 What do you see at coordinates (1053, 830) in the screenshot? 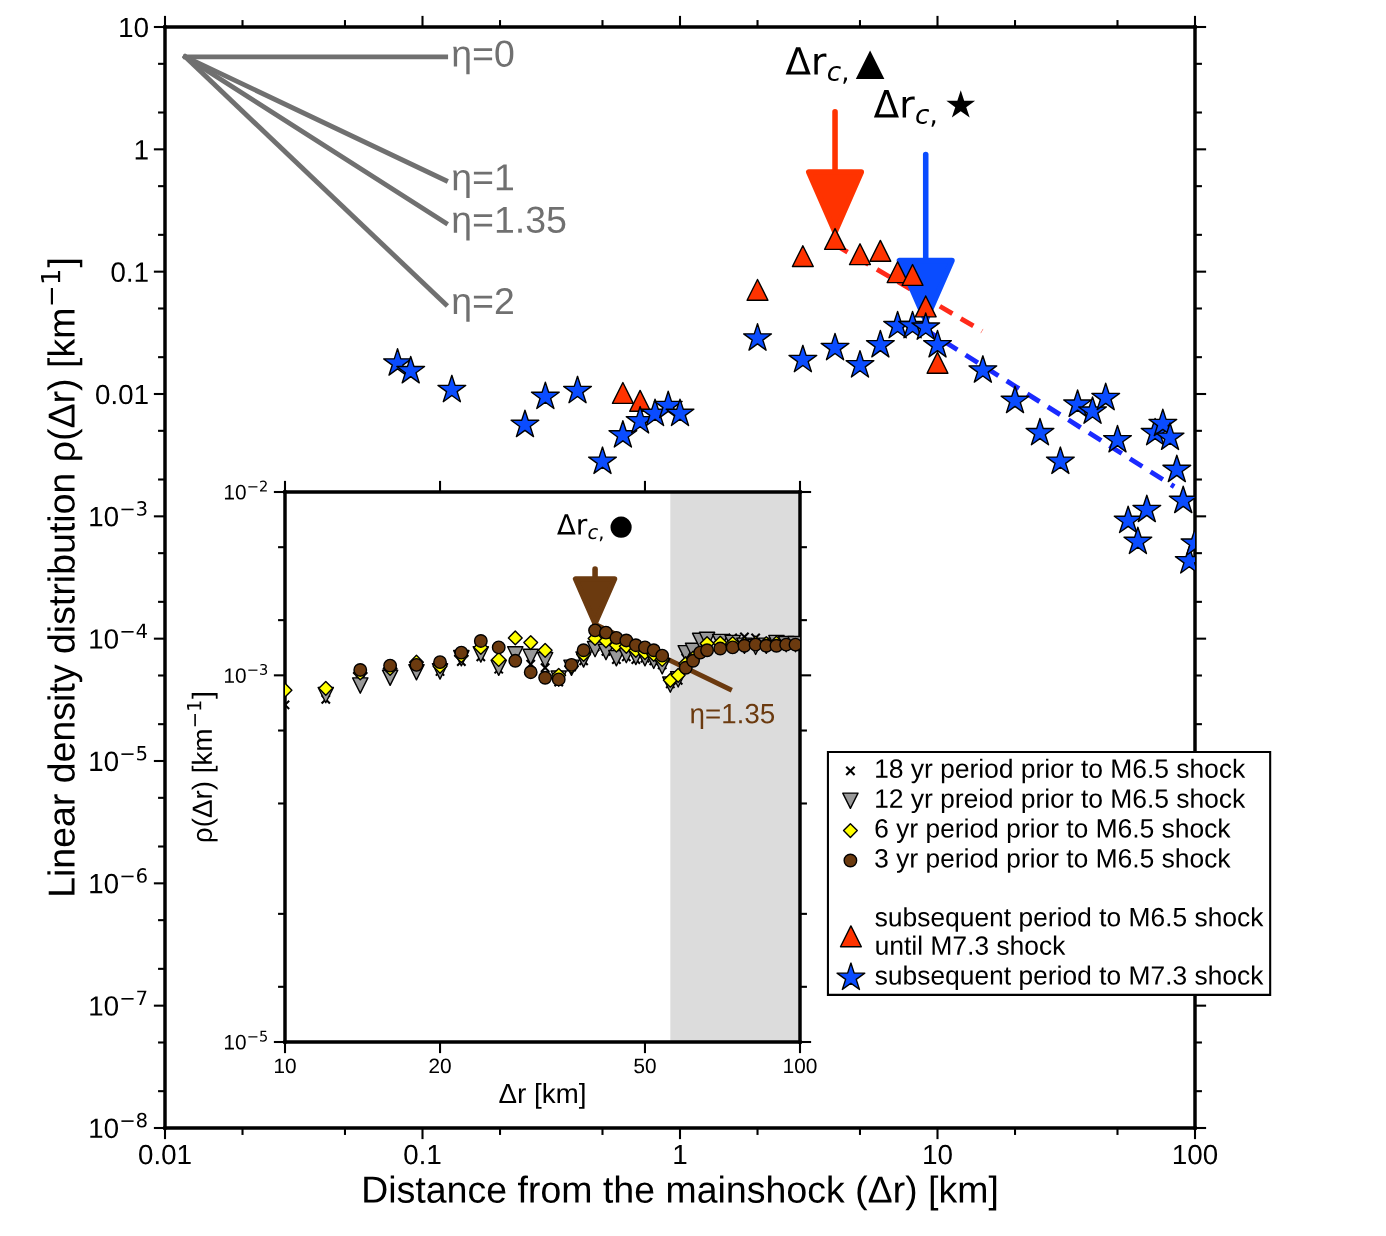
I see `legend-label: 6 yr period prior to M6.5 shock` at bounding box center [1053, 830].